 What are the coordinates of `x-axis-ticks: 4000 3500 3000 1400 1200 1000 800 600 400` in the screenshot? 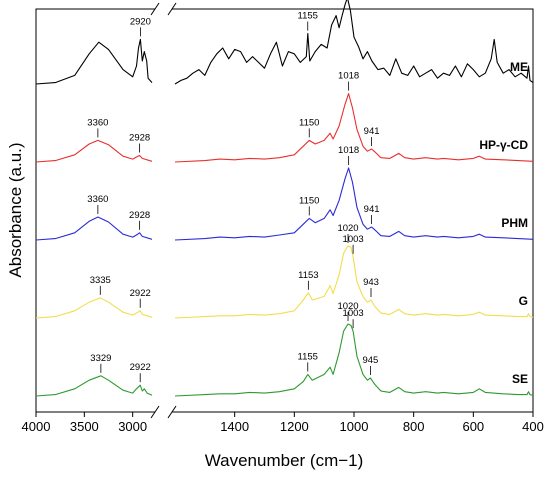 It's located at (283, 423).